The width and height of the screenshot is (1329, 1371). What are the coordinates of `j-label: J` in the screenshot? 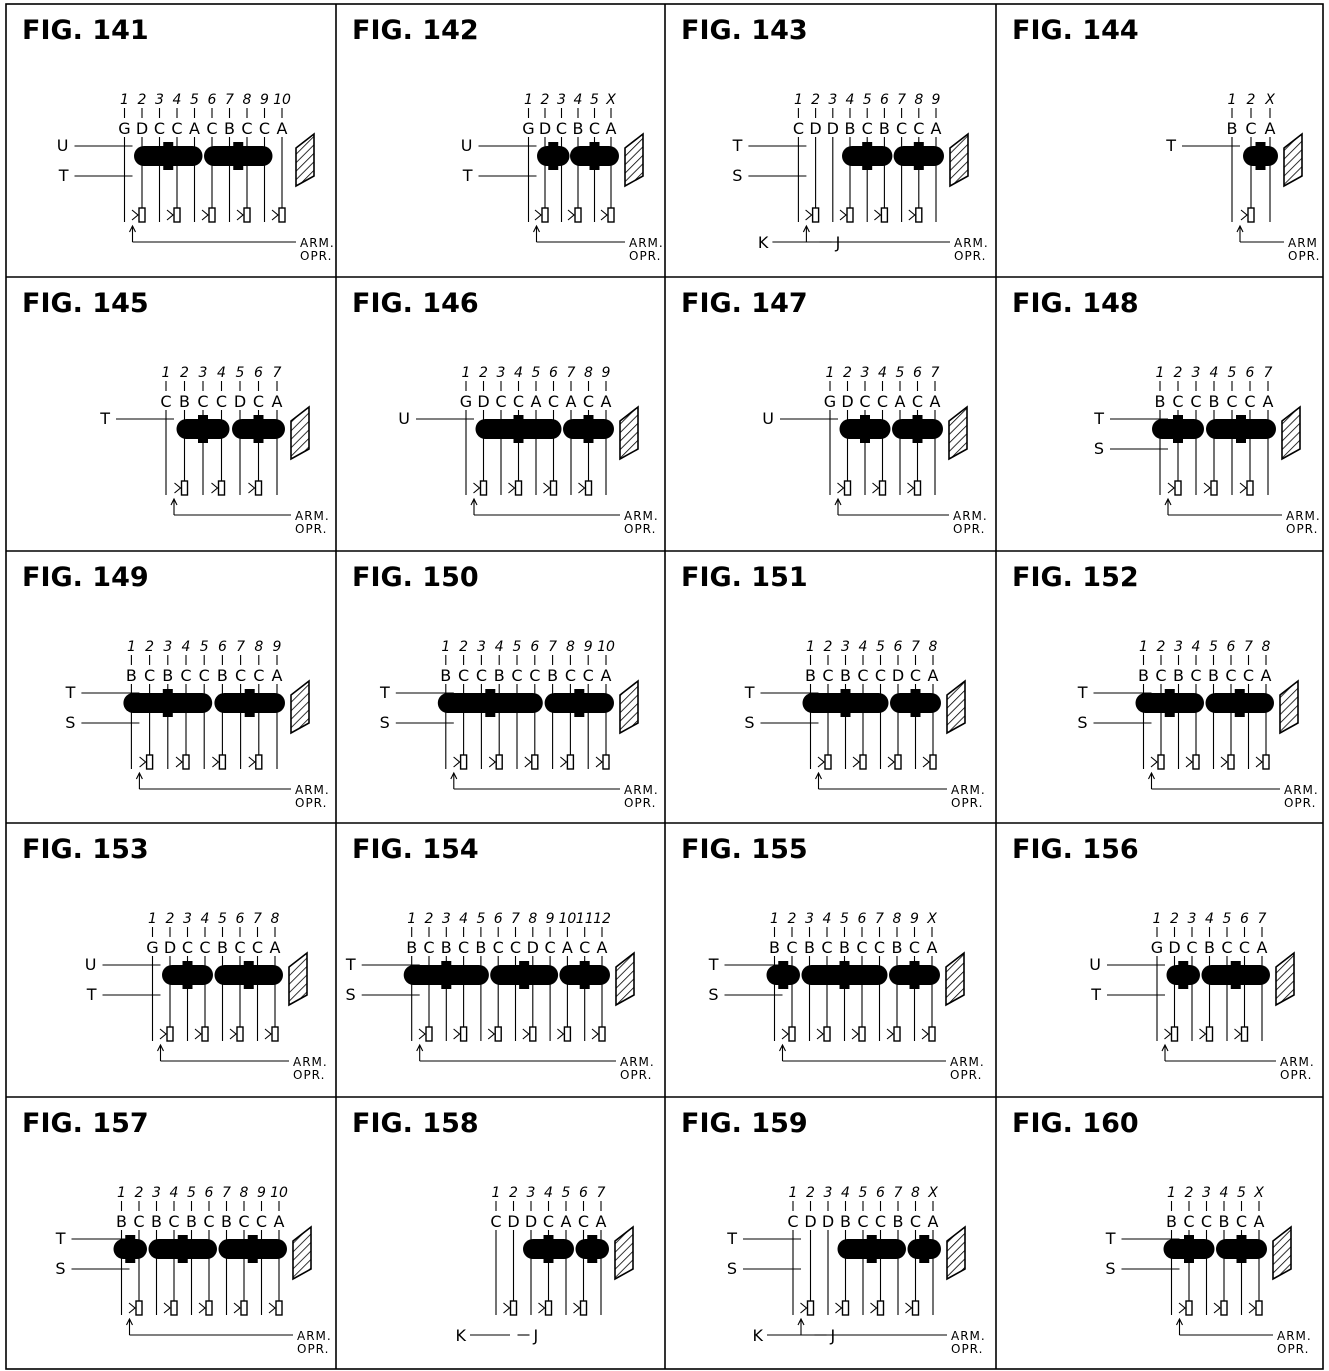 It's located at (833, 1335).